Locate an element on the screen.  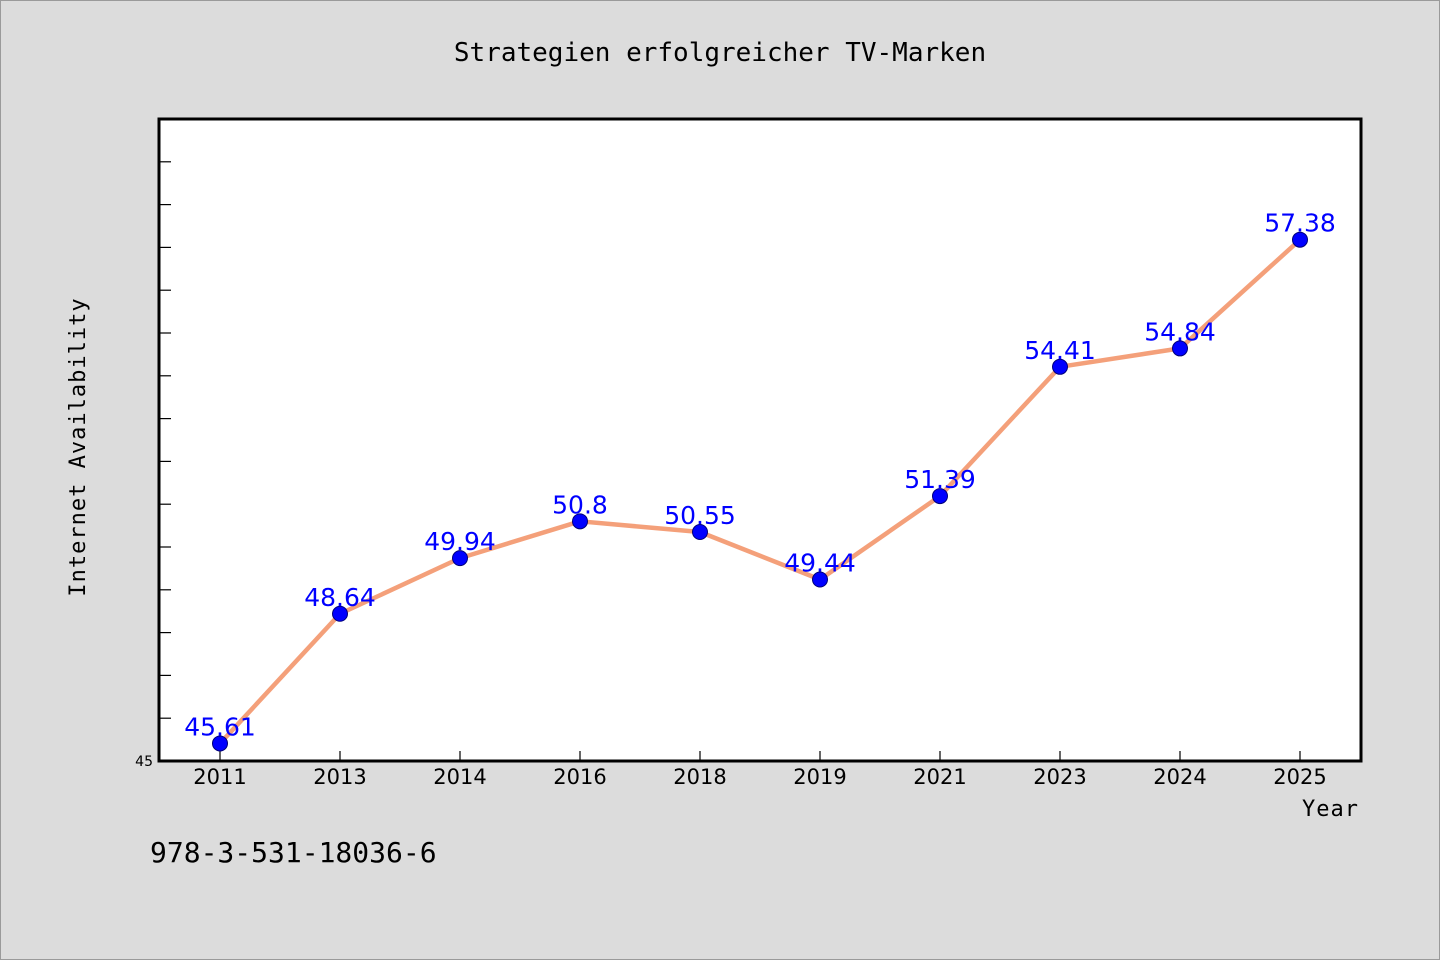
isbn-annotation: 978-3-531-18036-6 is located at coordinates (293, 852).